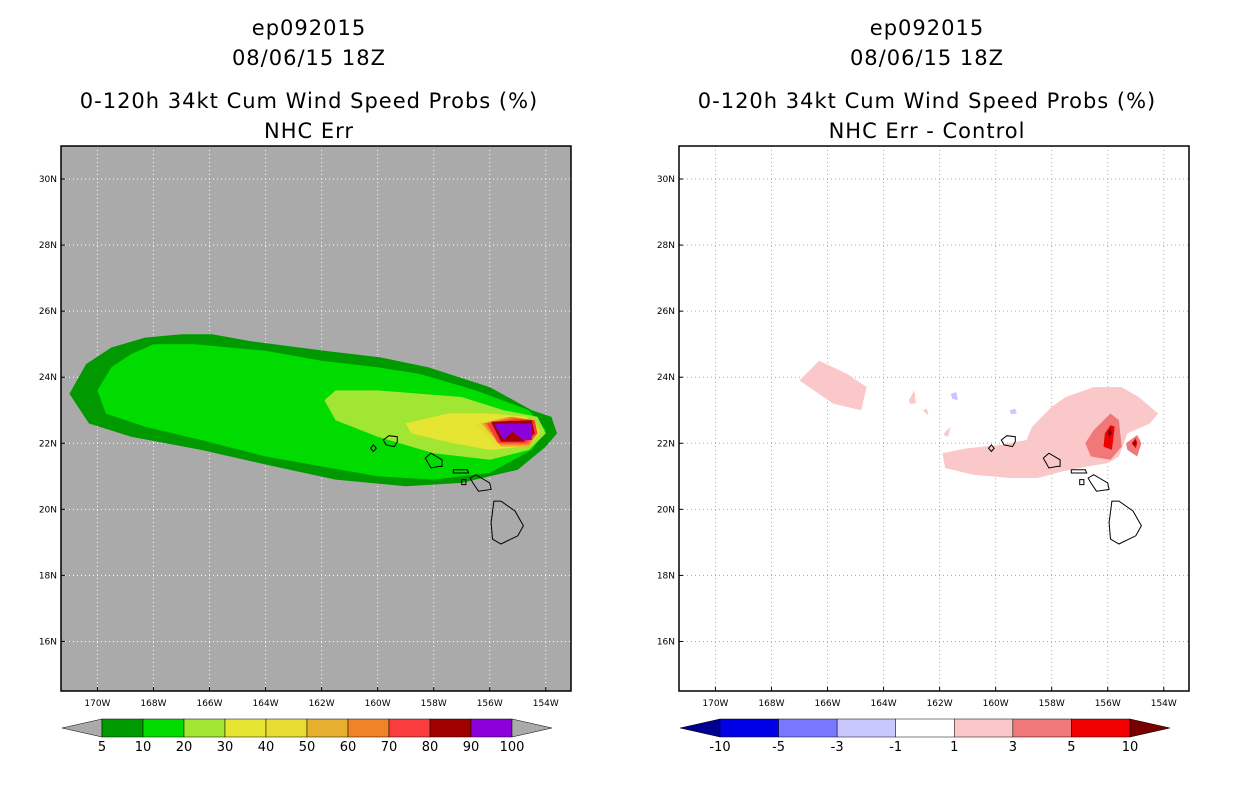 Image resolution: width=1236 pixels, height=800 pixels. What do you see at coordinates (927, 101) in the screenshot?
I see `product-title: 0-120h 34kt Cum Wind Speed Probs (%)` at bounding box center [927, 101].